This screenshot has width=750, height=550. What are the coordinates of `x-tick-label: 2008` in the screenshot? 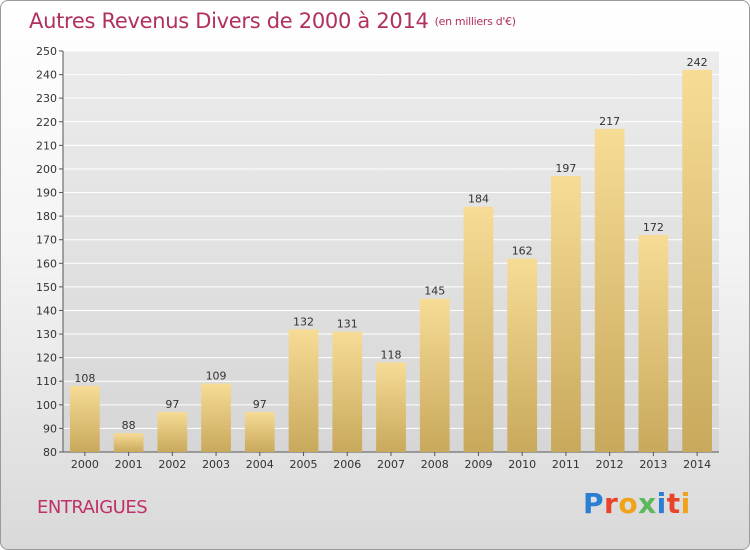 It's located at (435, 464).